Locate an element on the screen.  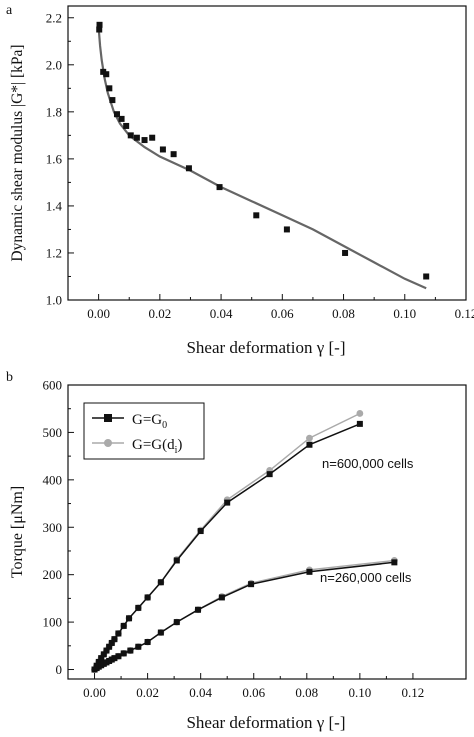
legend-box is located at coordinates (144, 431).